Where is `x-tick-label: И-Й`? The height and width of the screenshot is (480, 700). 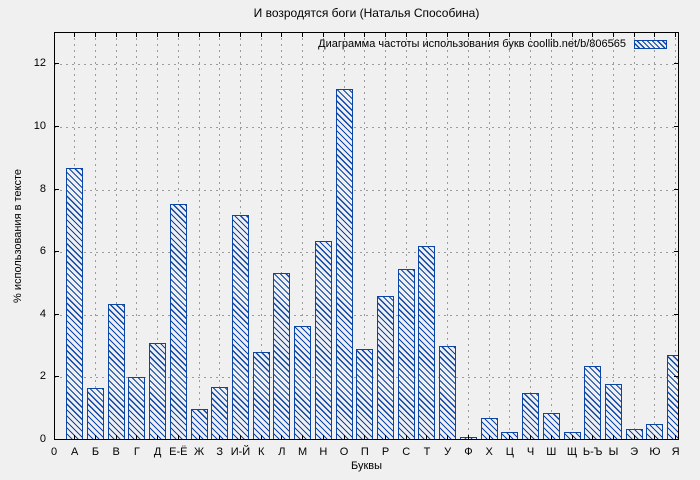
x-tick-label: И-Й is located at coordinates (240, 452).